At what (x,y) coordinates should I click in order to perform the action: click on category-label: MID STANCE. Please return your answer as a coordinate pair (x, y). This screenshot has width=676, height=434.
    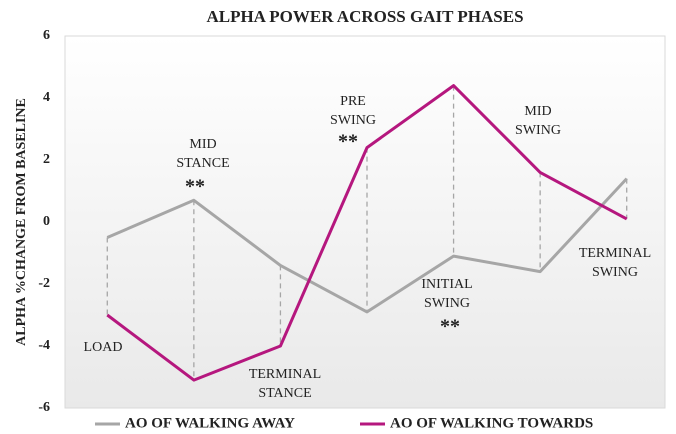
    Looking at the image, I should click on (202, 154).